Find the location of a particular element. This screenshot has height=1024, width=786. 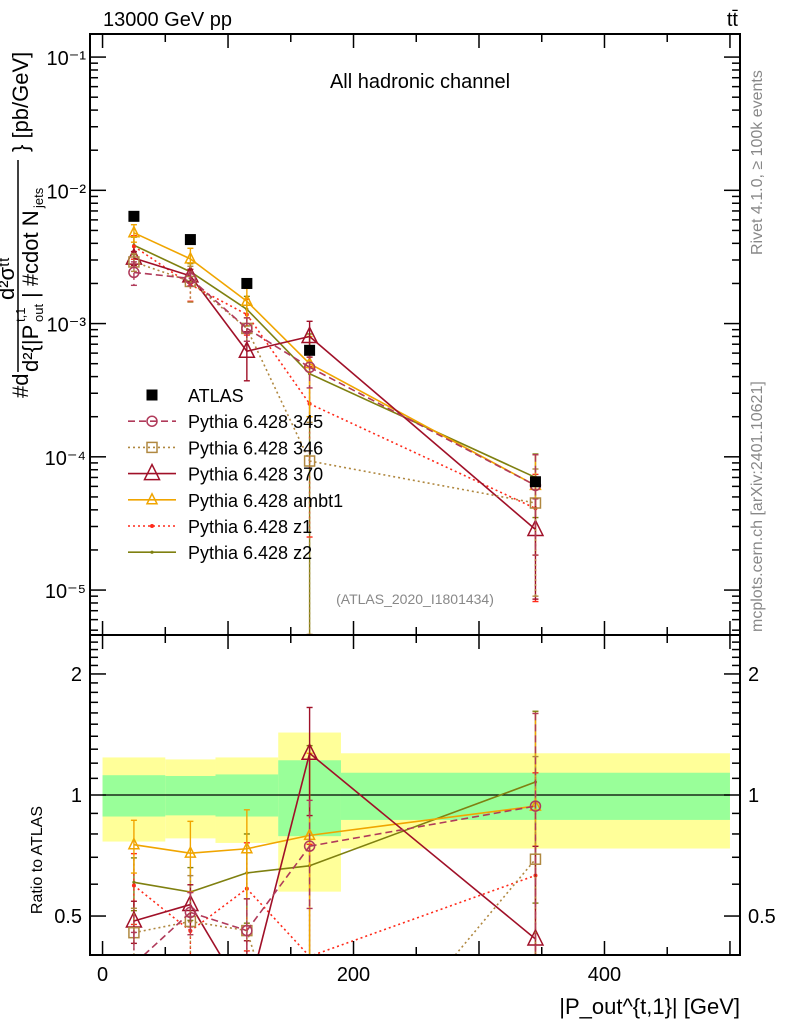

ylabel-denominator-sub: out is located at coordinates (38, 313).